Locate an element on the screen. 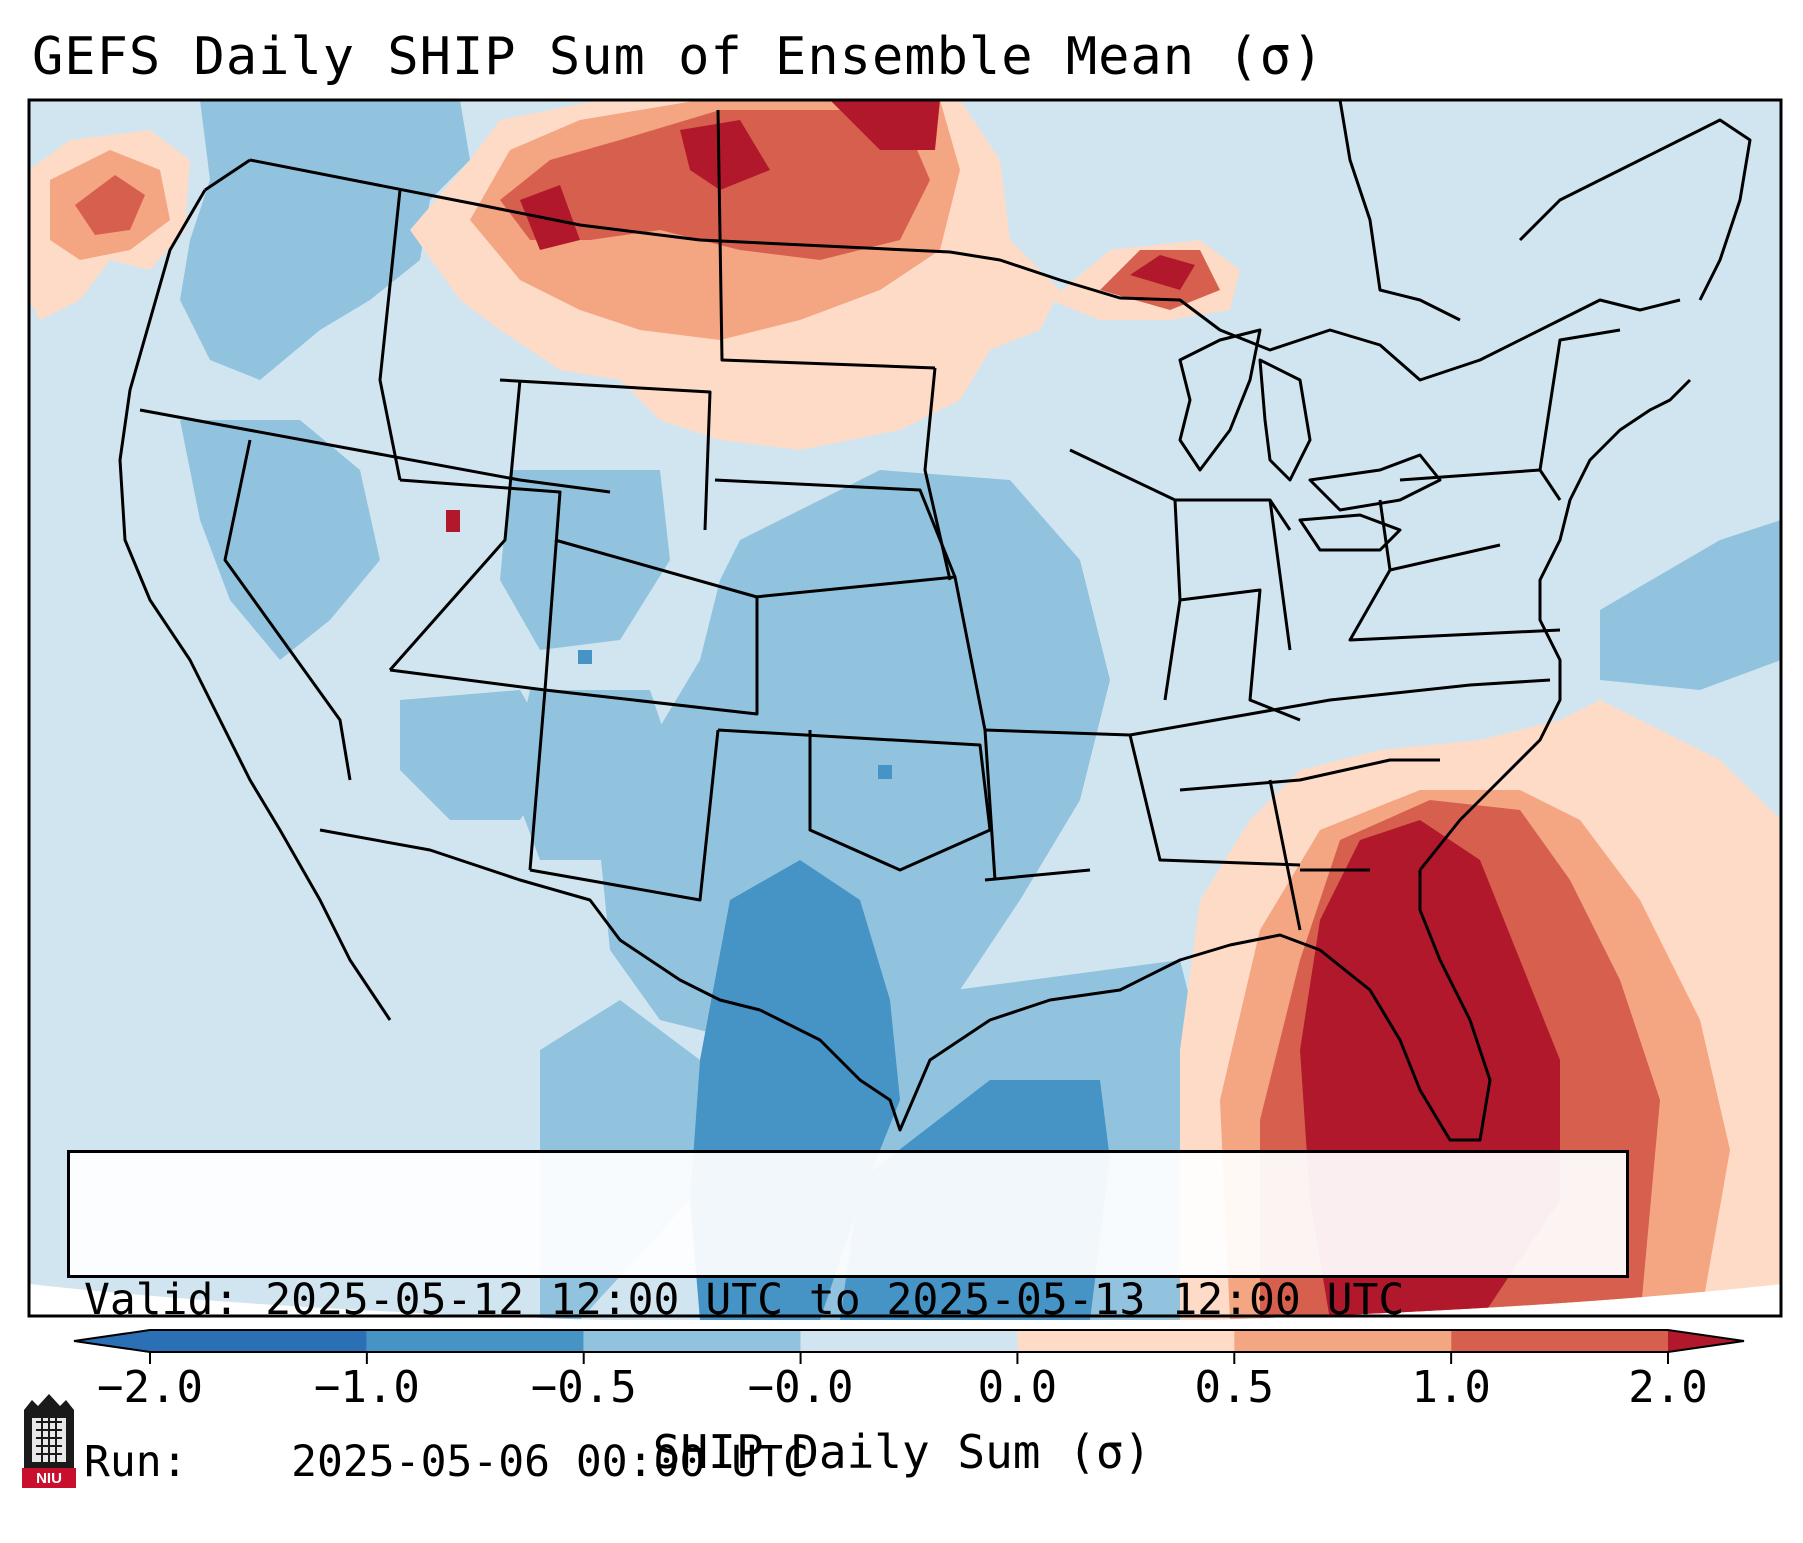  colorbar-tick-label: 0.0 is located at coordinates (1017, 1387).